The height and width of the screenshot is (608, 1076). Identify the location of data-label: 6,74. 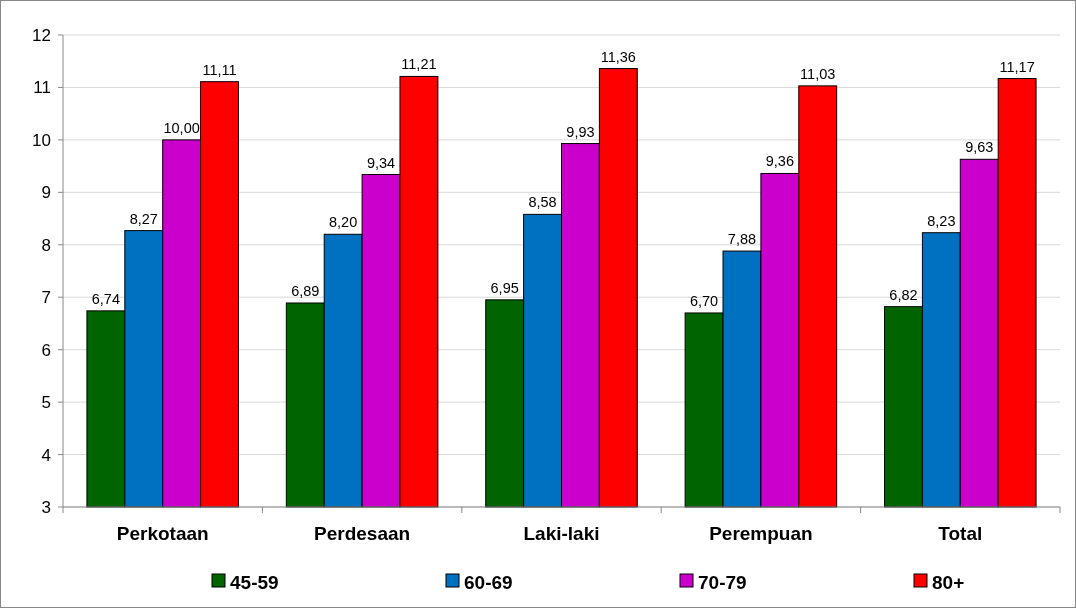
(105, 298).